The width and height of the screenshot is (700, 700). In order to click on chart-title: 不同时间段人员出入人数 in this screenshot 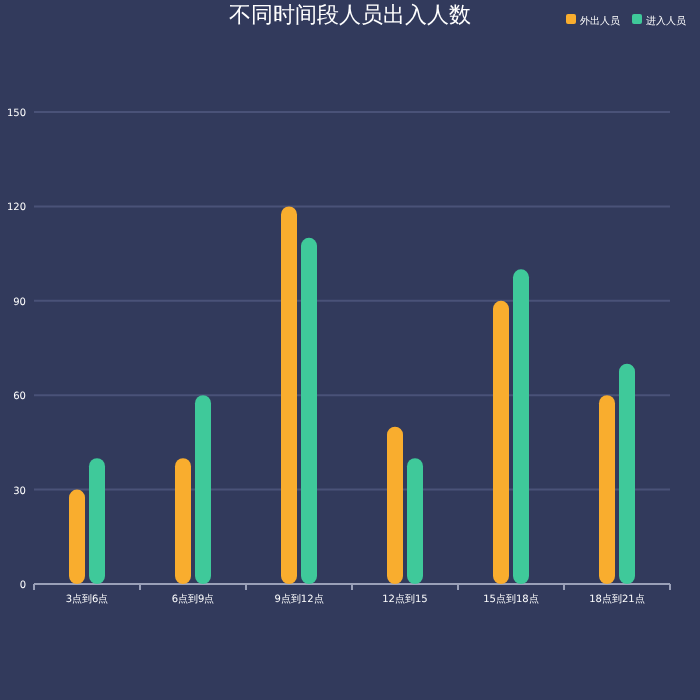, I will do `click(350, 15)`.